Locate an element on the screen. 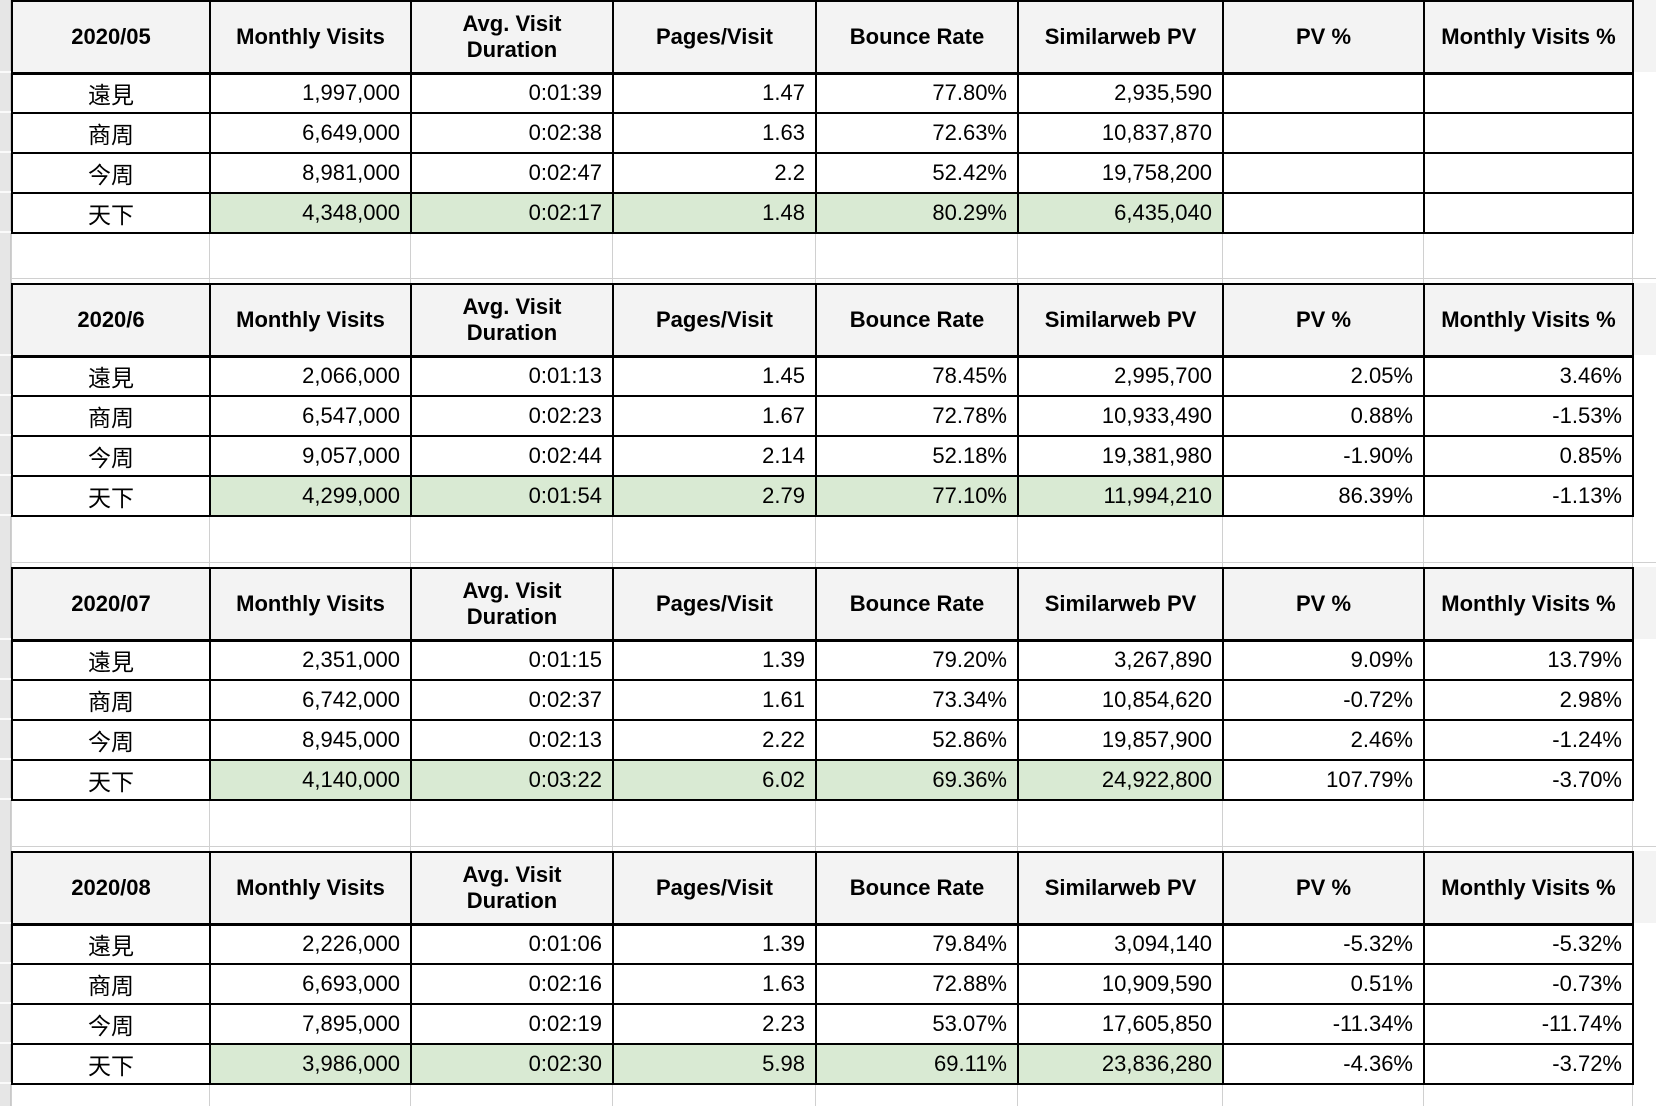 The height and width of the screenshot is (1106, 1656). value-cell: 7,895,000 is located at coordinates (310, 1024).